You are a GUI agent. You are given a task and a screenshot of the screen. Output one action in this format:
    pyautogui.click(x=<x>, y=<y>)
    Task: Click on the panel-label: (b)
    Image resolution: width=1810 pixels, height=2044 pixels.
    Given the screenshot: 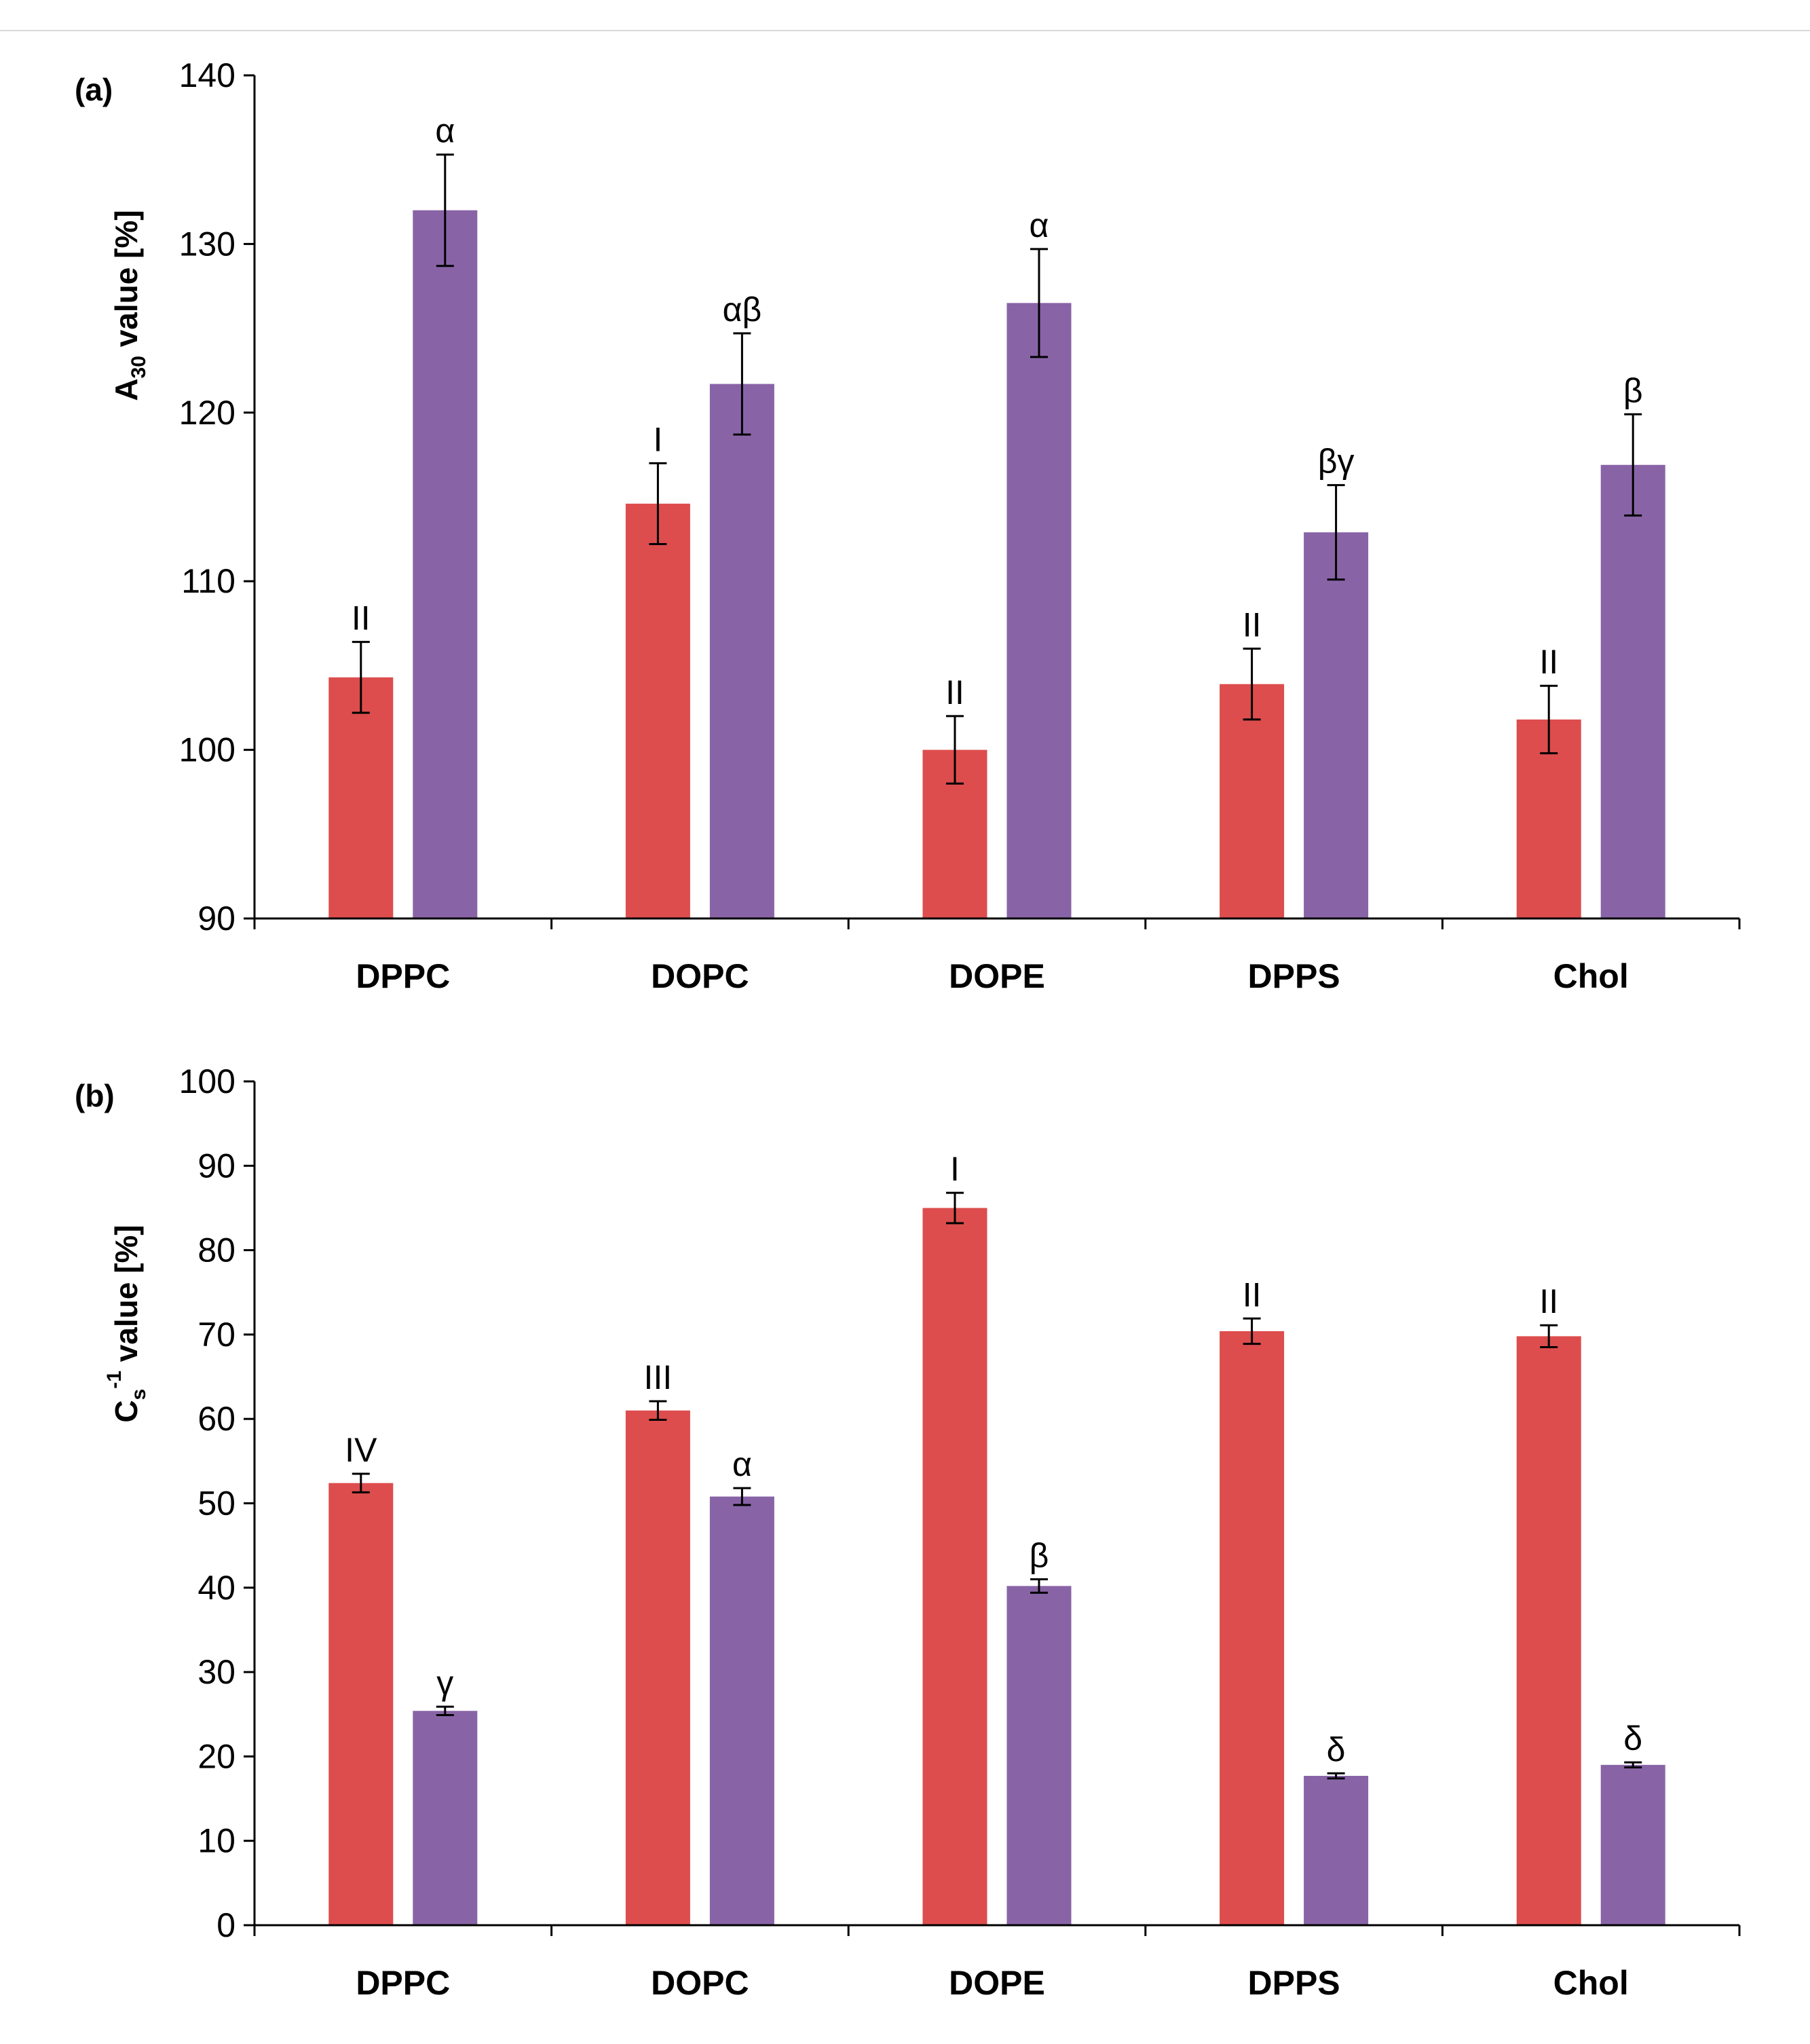 What is the action you would take?
    pyautogui.click(x=95, y=1095)
    